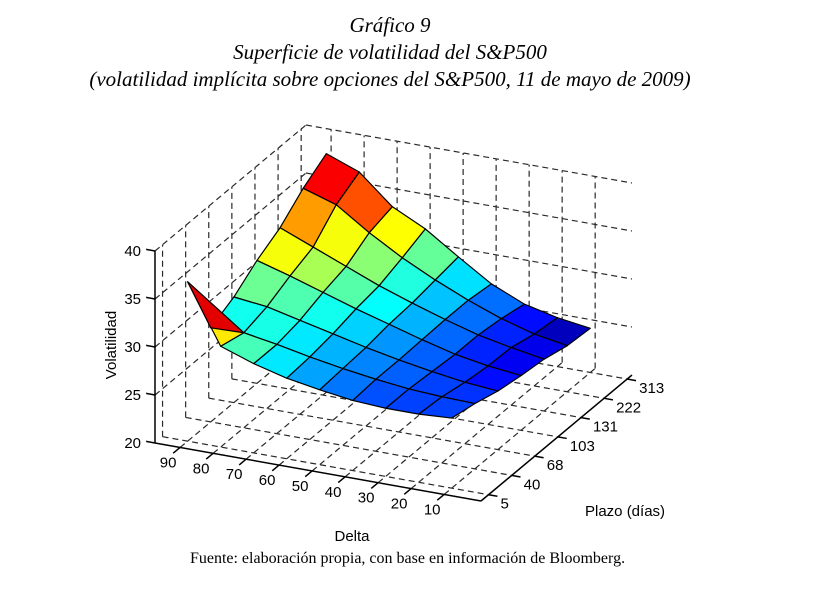 Image resolution: width=815 pixels, height=606 pixels. What do you see at coordinates (582, 446) in the screenshot?
I see `tick-label: 103` at bounding box center [582, 446].